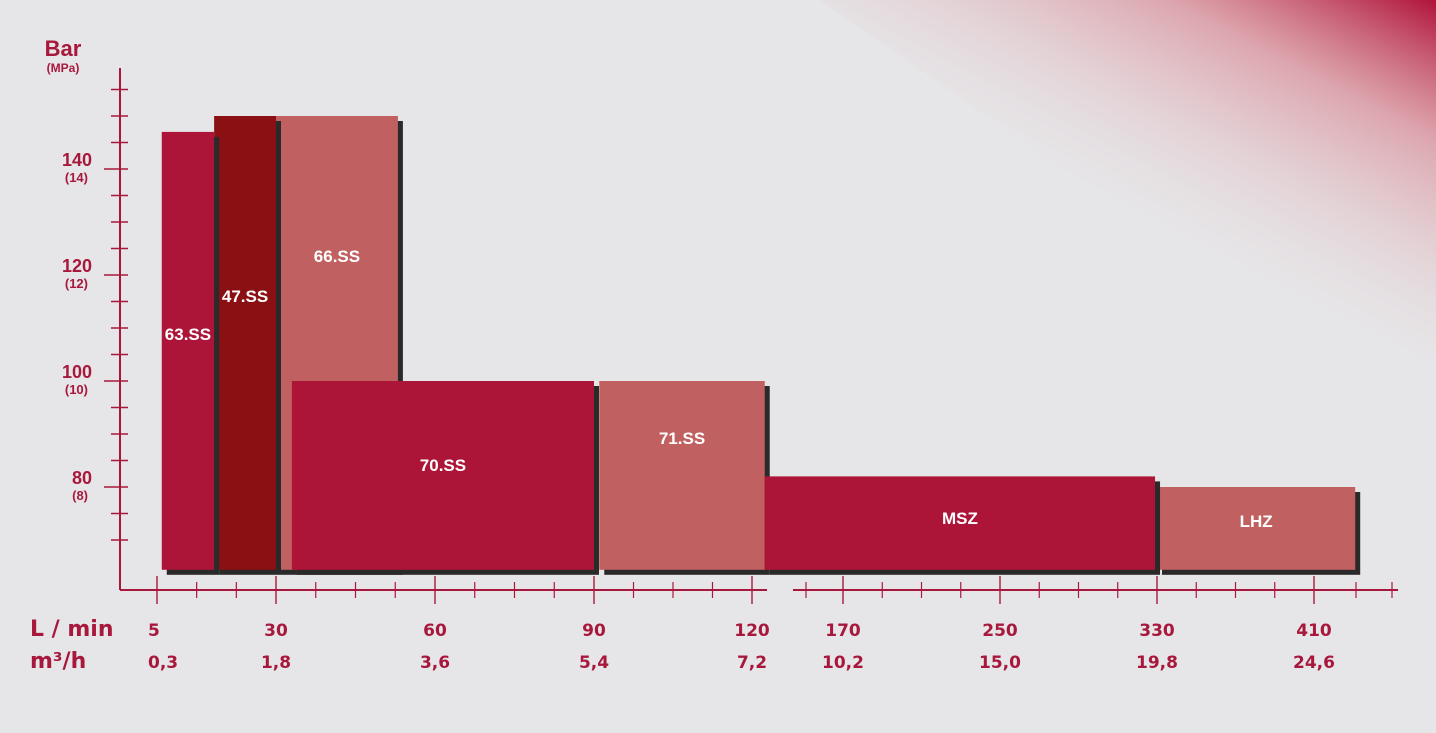 Image resolution: width=1436 pixels, height=733 pixels. I want to click on x-tick-label-m3h: 0,3, so click(163, 663).